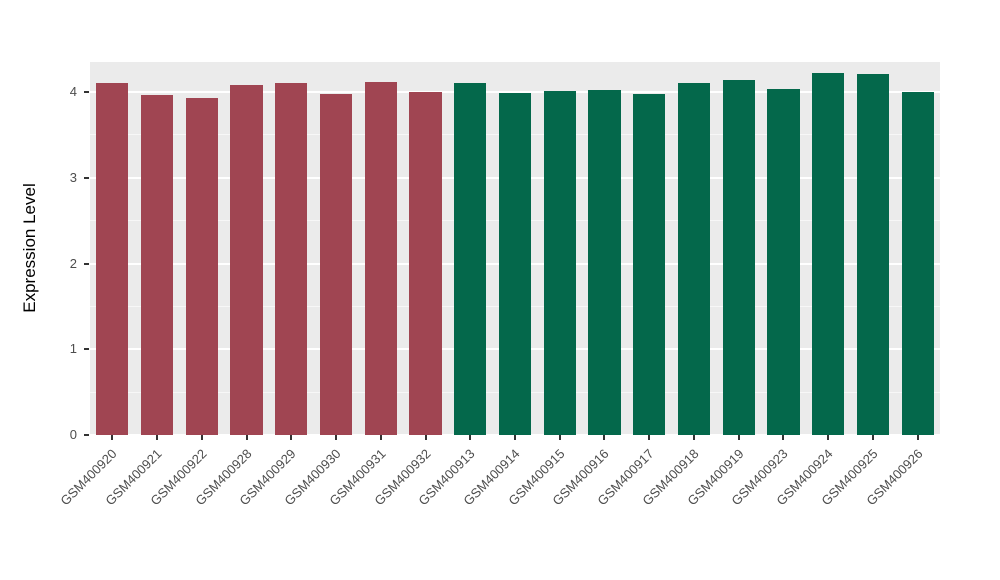  I want to click on y-tick-label: 4, so click(73, 92).